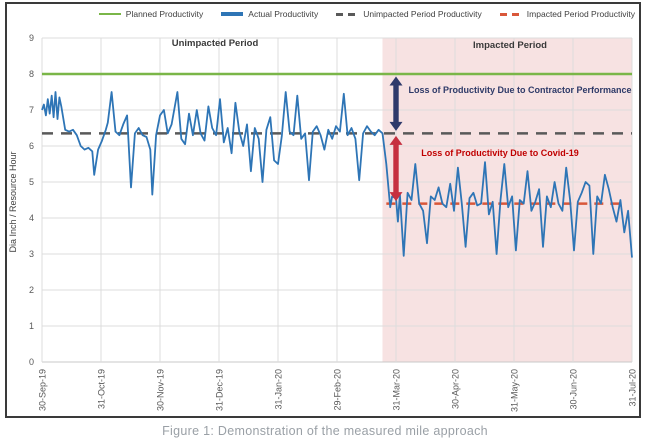 This screenshot has height=448, width=650. Describe the element at coordinates (456, 389) in the screenshot. I see `x-tick-label: 30-Apr-20` at that location.